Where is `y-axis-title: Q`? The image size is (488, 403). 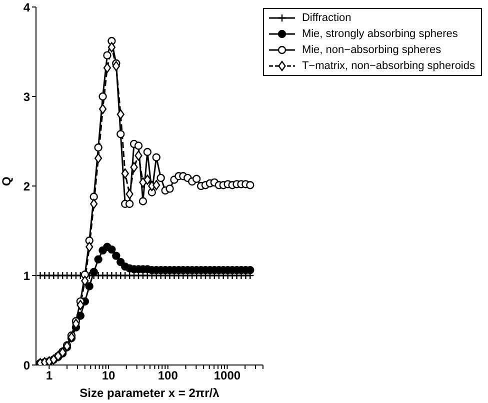 y-axis-title: Q is located at coordinates (7, 181).